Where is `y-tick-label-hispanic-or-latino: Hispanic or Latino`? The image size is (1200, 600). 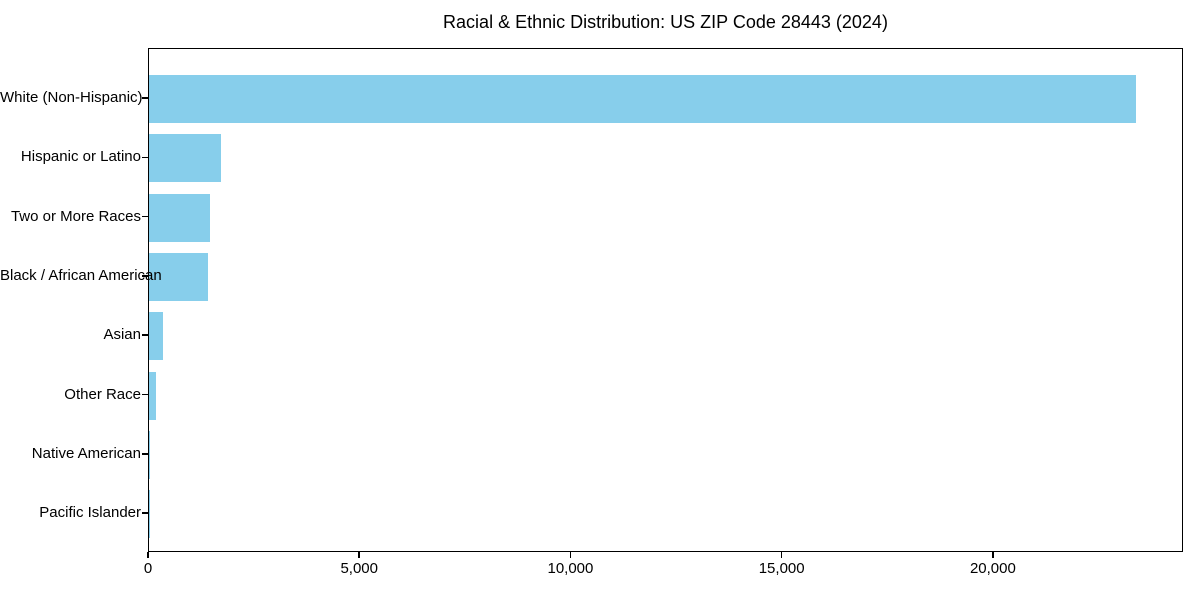 y-tick-label-hispanic-or-latino: Hispanic or Latino is located at coordinates (80, 157).